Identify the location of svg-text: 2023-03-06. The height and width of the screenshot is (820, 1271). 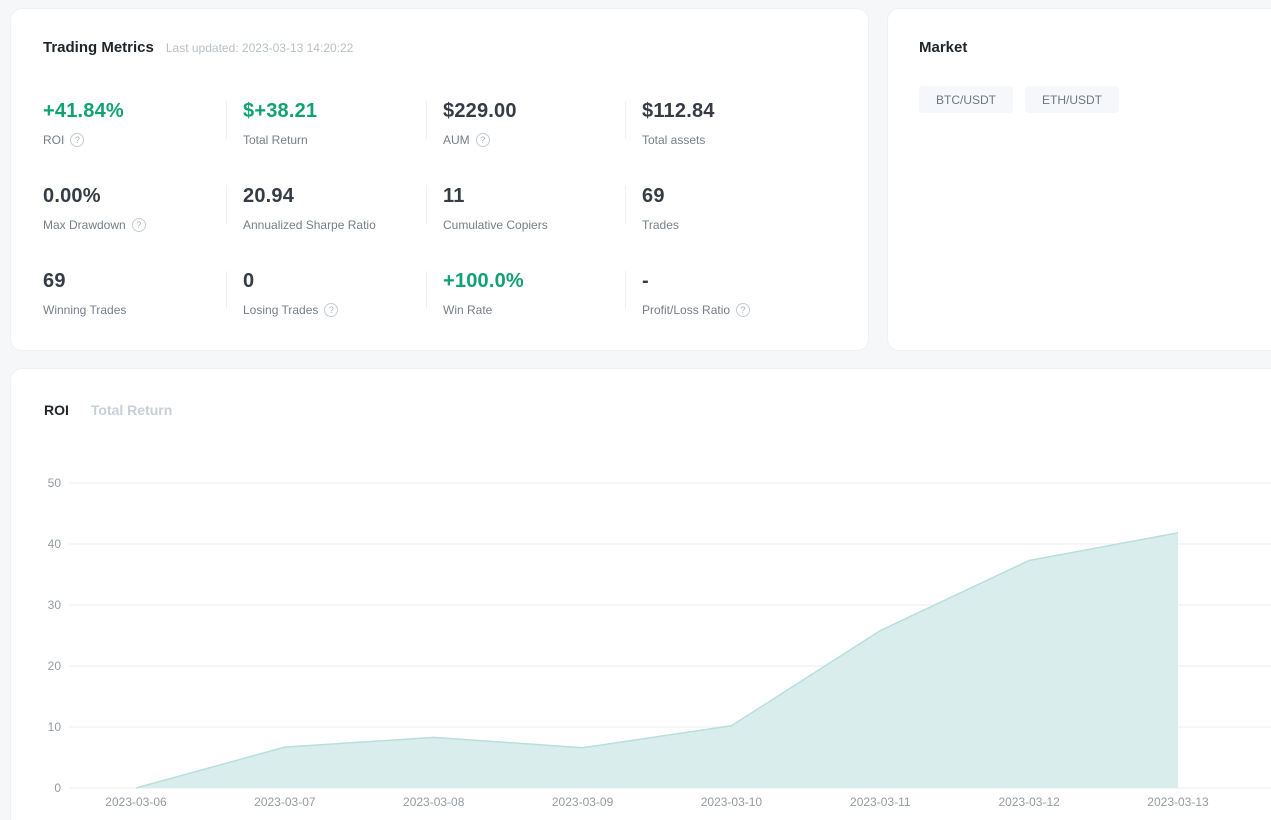
(136, 802).